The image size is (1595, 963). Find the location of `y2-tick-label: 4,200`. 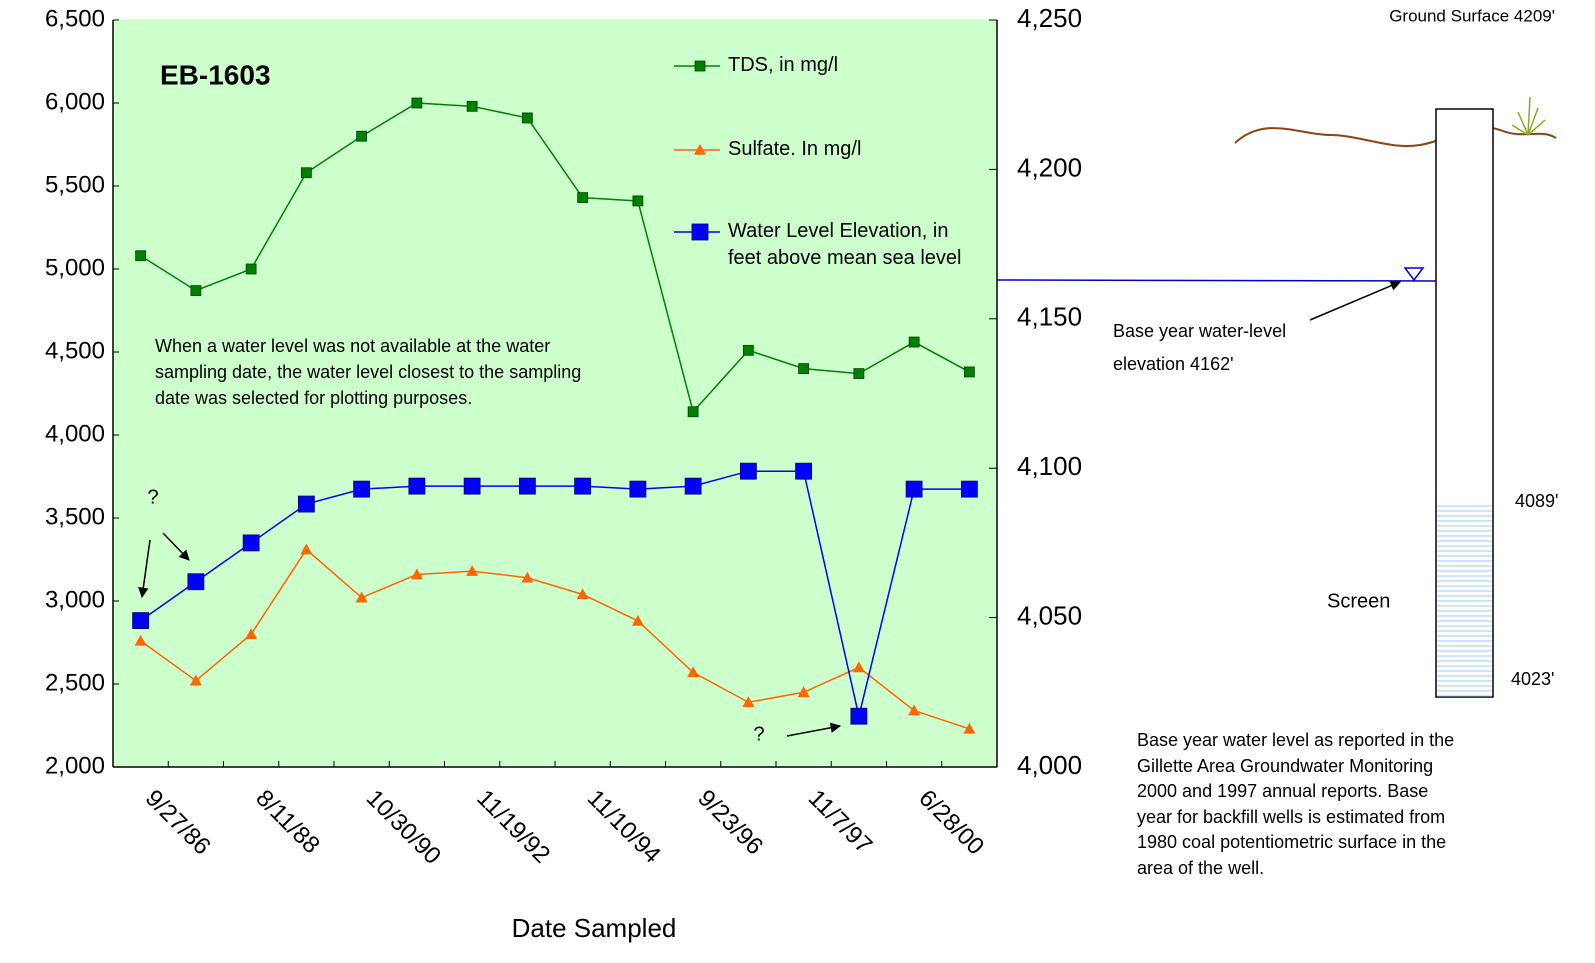

y2-tick-label: 4,200 is located at coordinates (1049, 167).